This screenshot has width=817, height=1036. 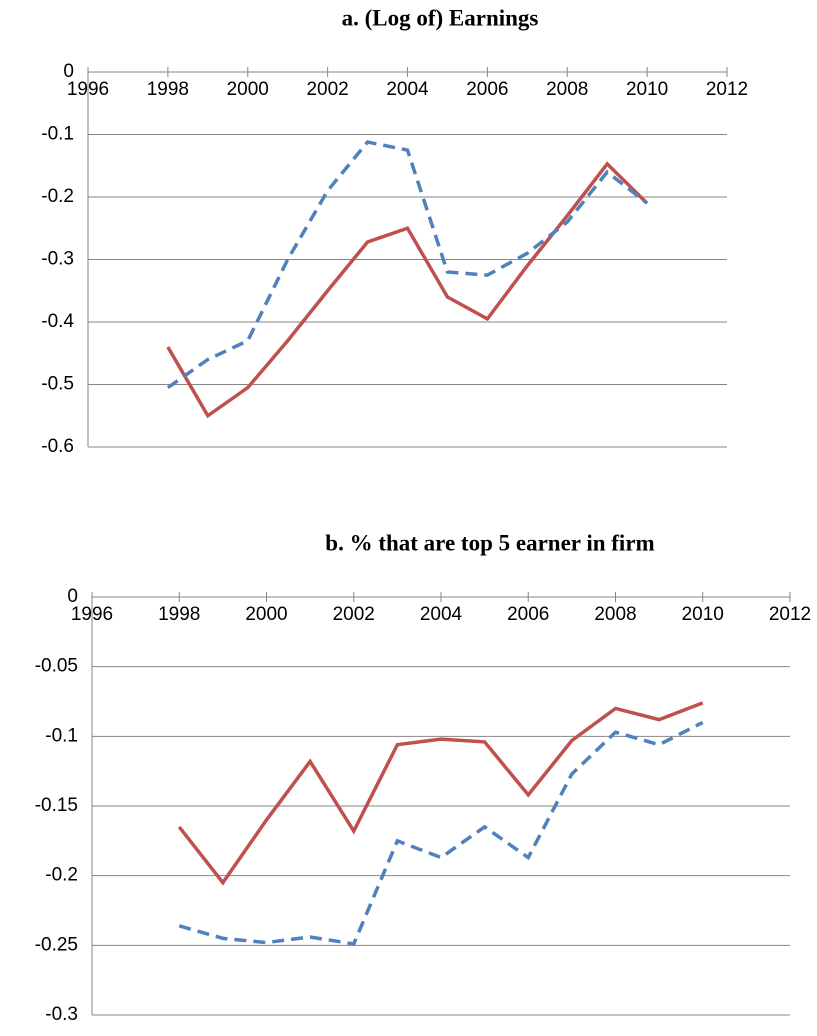 What do you see at coordinates (57, 321) in the screenshot?
I see `y-tick-label: -0.4` at bounding box center [57, 321].